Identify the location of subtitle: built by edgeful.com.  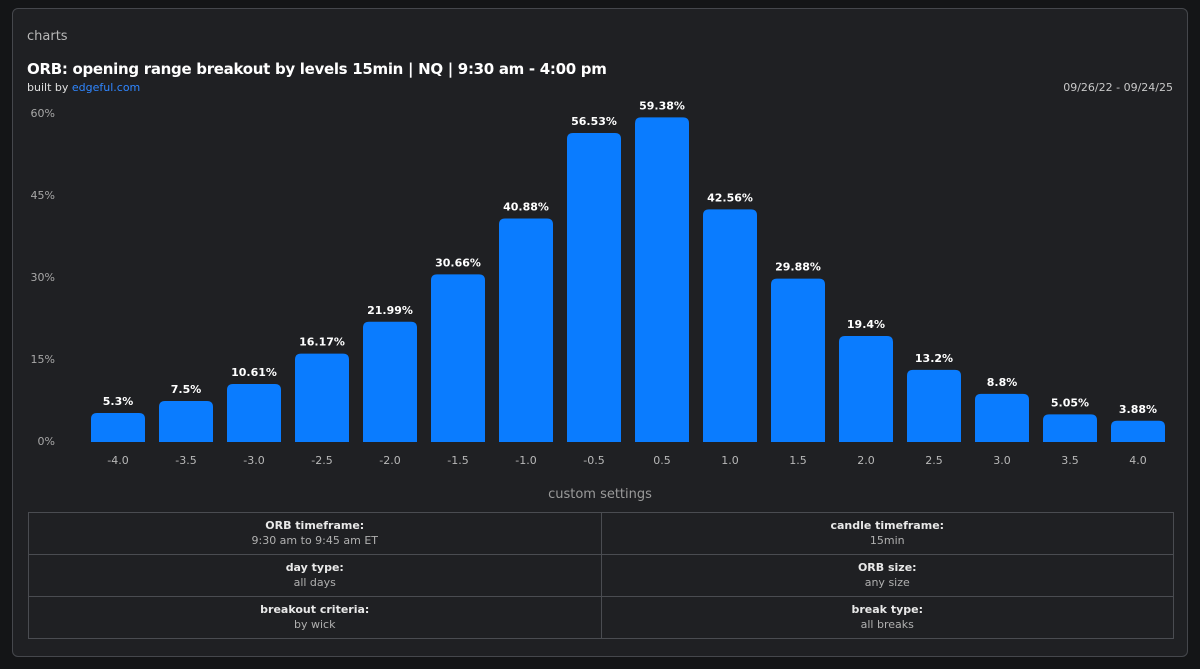
(83, 87).